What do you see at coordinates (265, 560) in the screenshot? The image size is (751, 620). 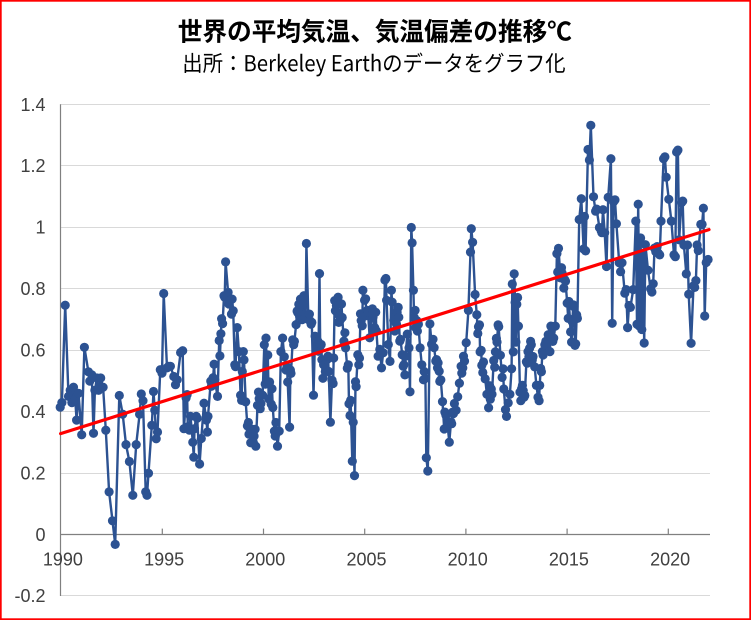 I see `svg-text: 2000` at bounding box center [265, 560].